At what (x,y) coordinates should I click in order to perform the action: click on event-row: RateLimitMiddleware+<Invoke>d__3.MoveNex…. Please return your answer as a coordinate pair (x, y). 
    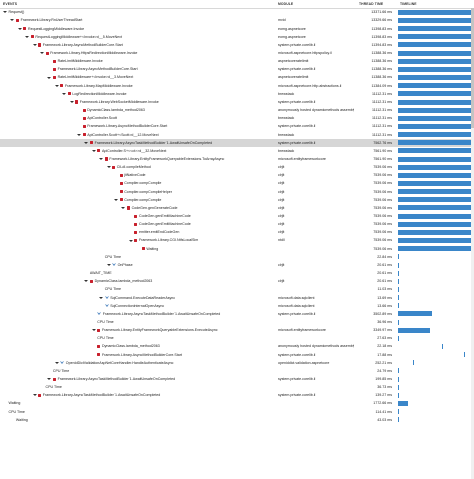
    Looking at the image, I should click on (237, 78).